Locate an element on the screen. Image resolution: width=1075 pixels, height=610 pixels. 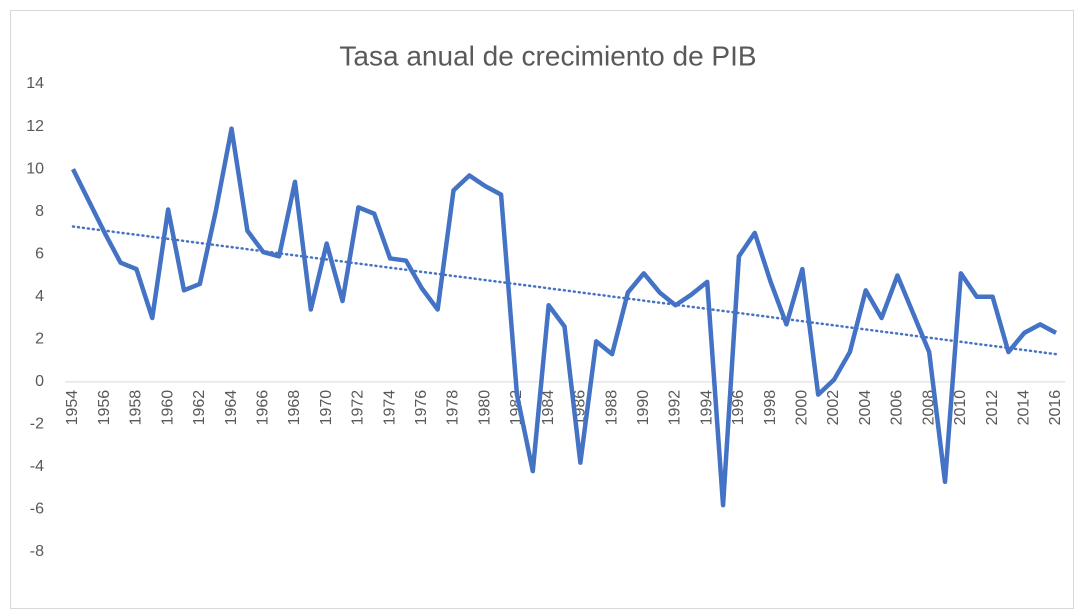
x-tick-label: 1954 is located at coordinates (72, 408).